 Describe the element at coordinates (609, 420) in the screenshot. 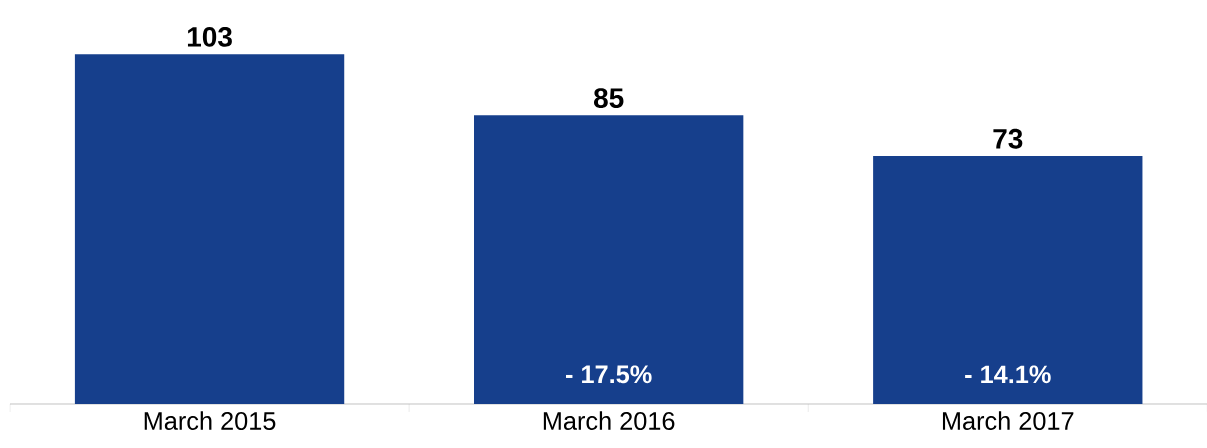

I see `x-tick-label: March 2016` at that location.